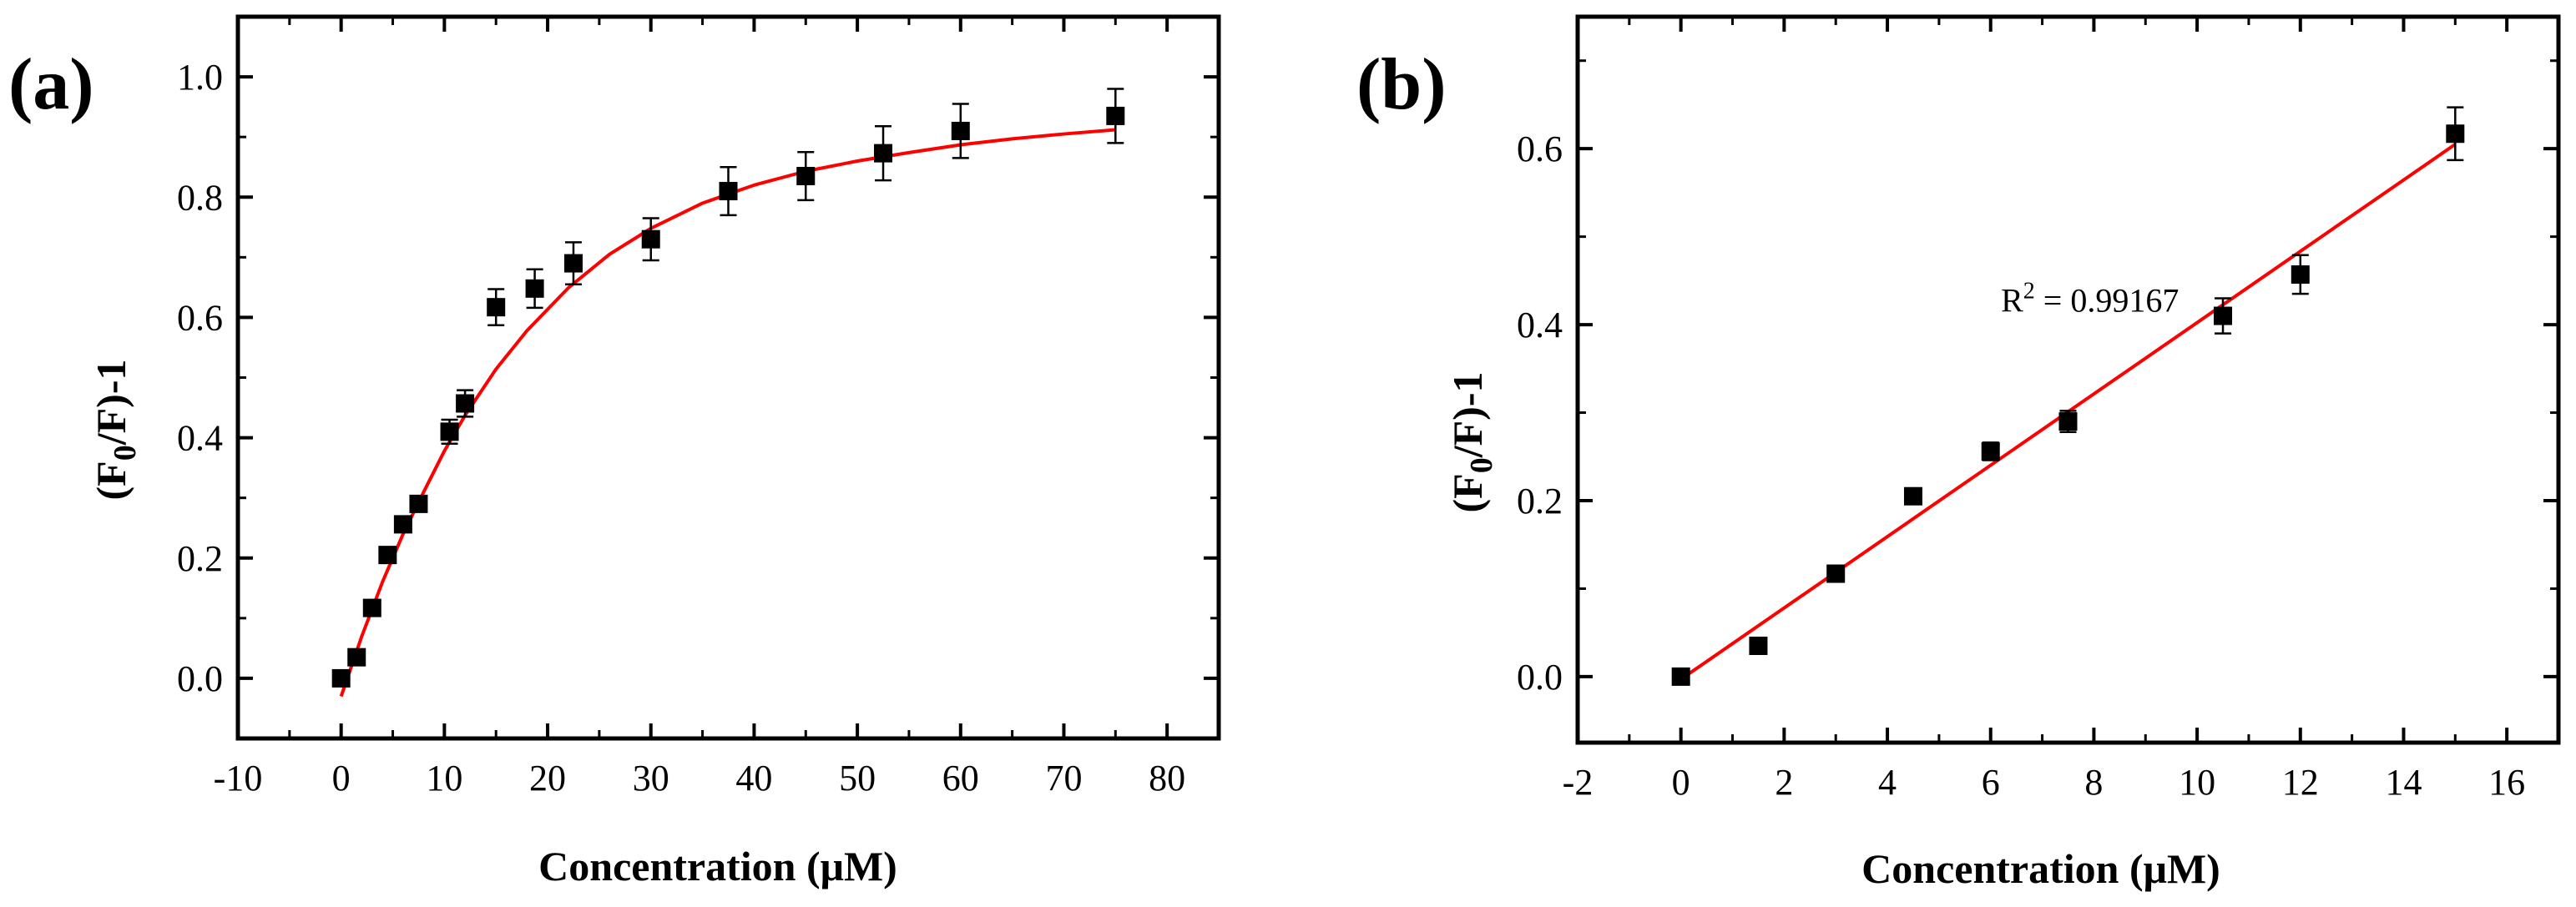 Image resolution: width=2576 pixels, height=907 pixels. Describe the element at coordinates (1991, 782) in the screenshot. I see `panel-b-x-tick-label: 6` at that location.